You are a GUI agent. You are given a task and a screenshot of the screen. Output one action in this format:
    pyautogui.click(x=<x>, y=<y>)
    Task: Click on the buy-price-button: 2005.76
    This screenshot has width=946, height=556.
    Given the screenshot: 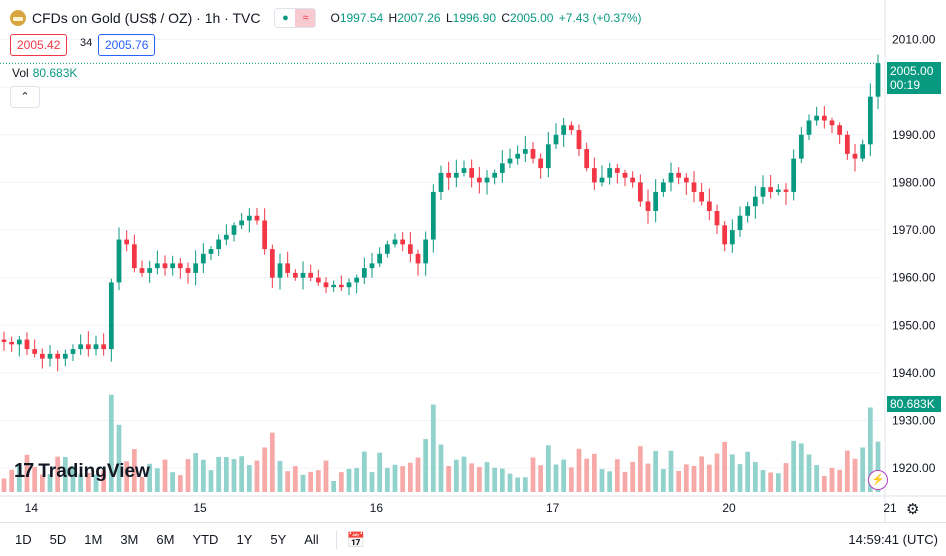 What is the action you would take?
    pyautogui.click(x=127, y=45)
    